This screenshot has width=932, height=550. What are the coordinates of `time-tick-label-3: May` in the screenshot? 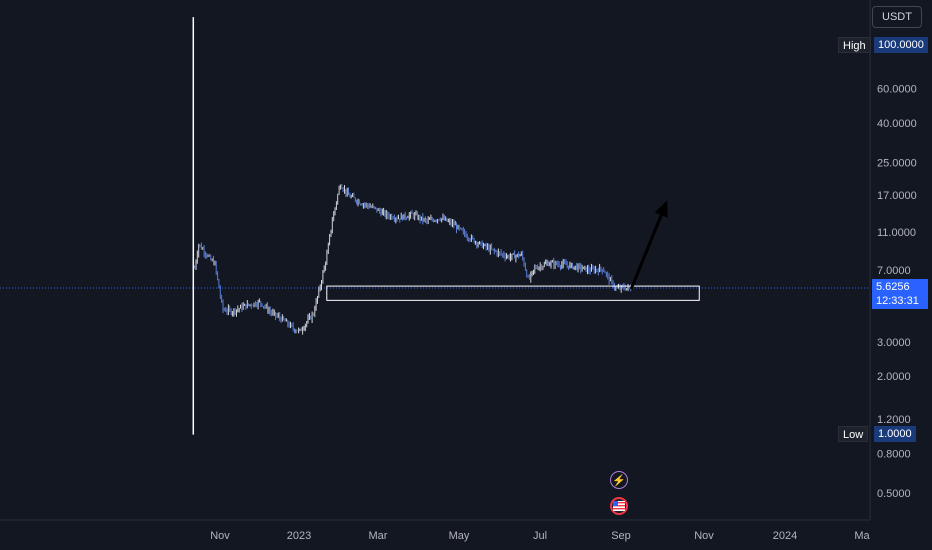 It's located at (459, 536).